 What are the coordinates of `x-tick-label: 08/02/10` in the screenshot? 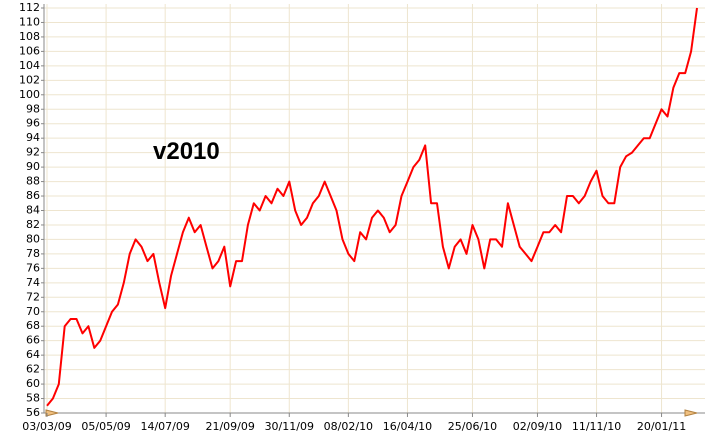 It's located at (348, 426).